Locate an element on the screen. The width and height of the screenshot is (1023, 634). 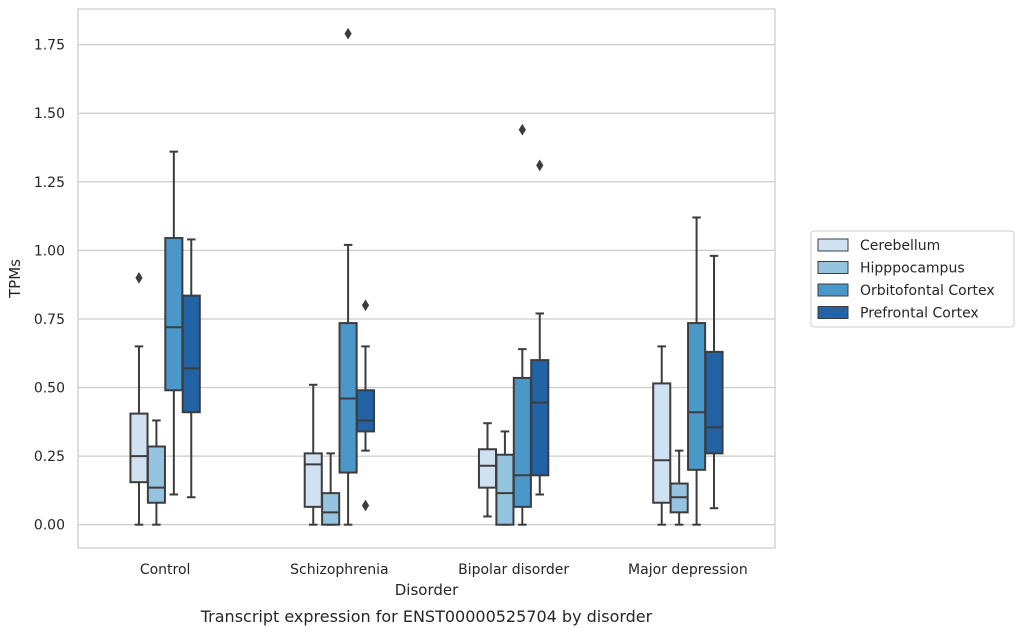
box-cerebellum-control is located at coordinates (139, 398).